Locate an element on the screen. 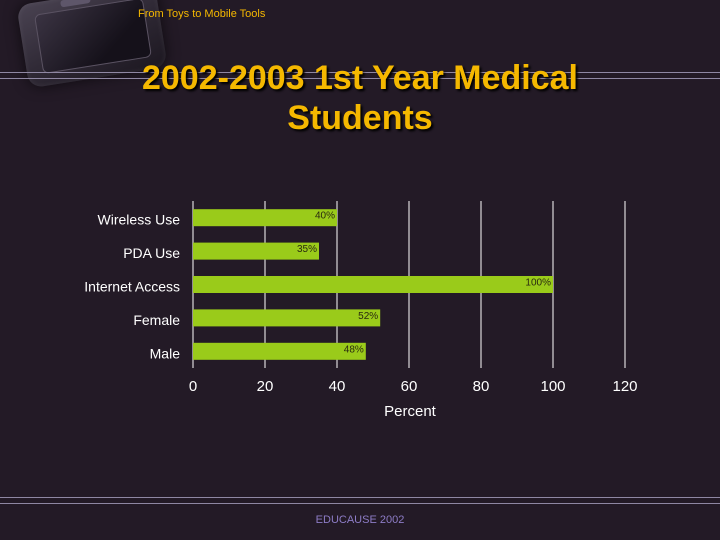 This screenshot has height=540, width=720. top-rule-line is located at coordinates (360, 72).